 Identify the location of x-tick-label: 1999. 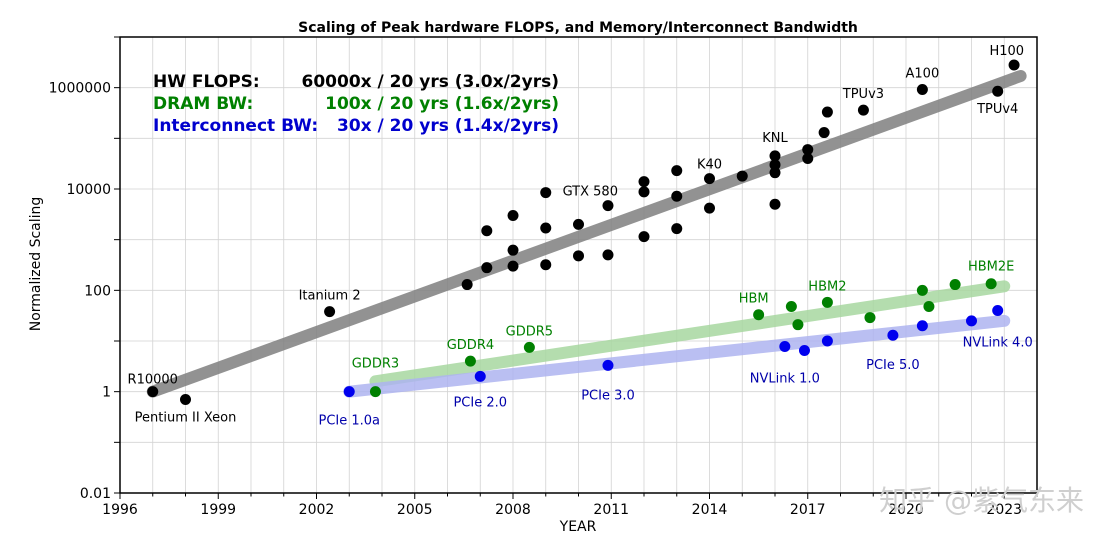
(218, 510).